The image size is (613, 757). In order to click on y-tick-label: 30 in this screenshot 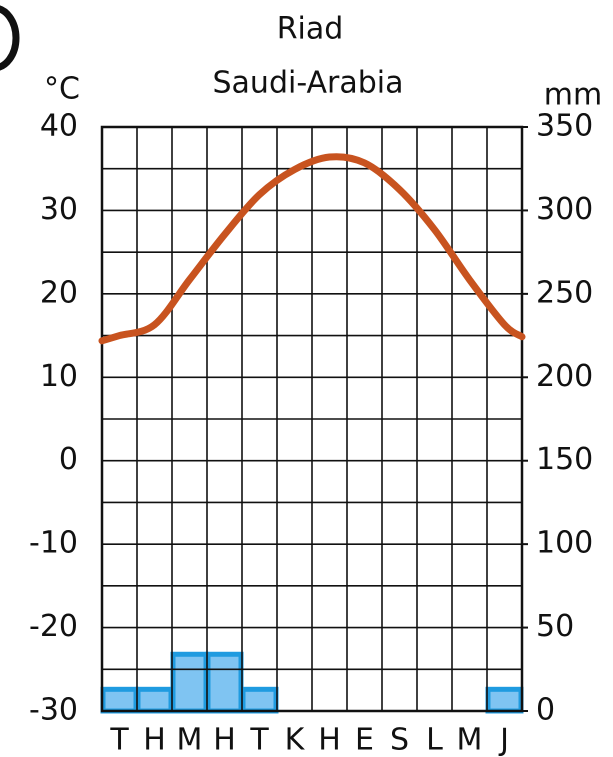, I will do `click(59, 209)`.